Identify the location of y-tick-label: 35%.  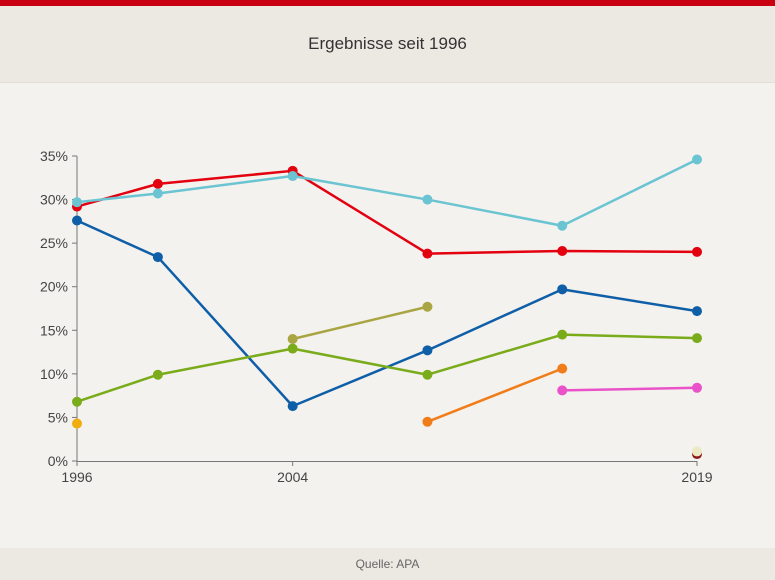
(54, 156).